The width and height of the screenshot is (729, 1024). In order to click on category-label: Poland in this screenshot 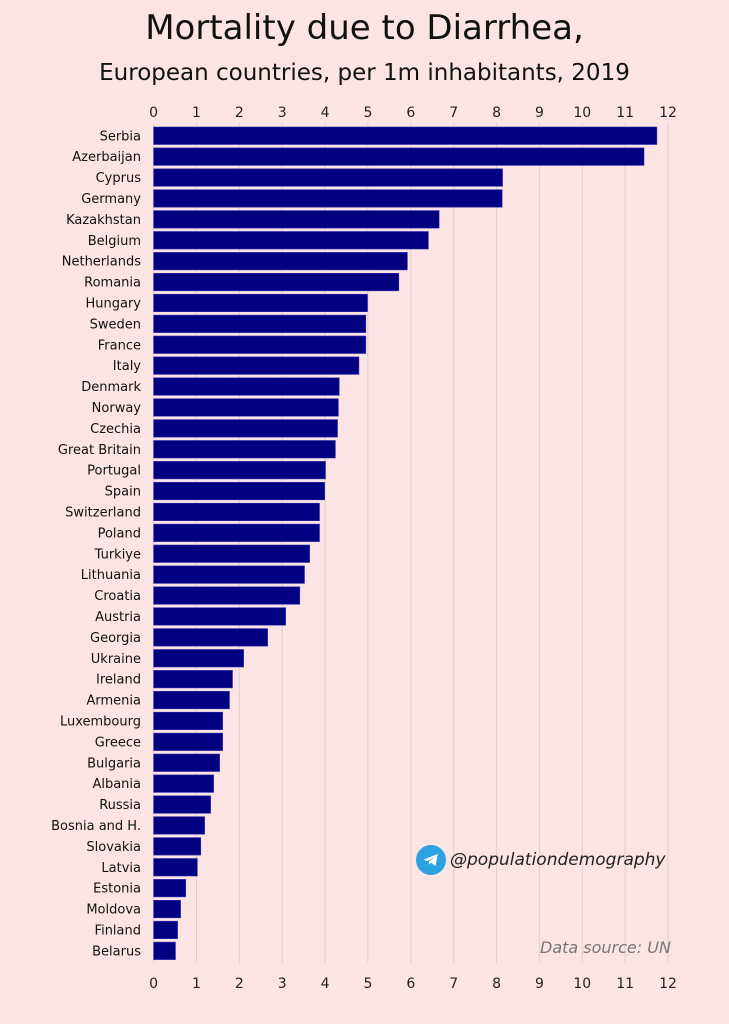, I will do `click(119, 533)`.